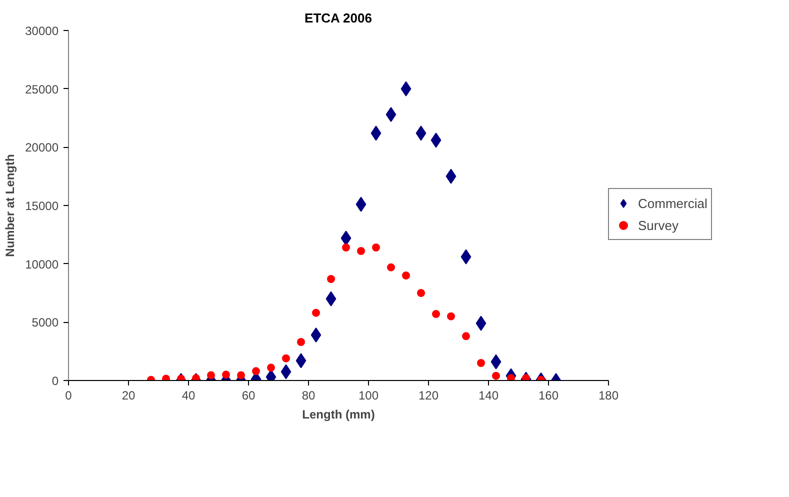  What do you see at coordinates (428, 395) in the screenshot?
I see `x-tick-label: 120` at bounding box center [428, 395].